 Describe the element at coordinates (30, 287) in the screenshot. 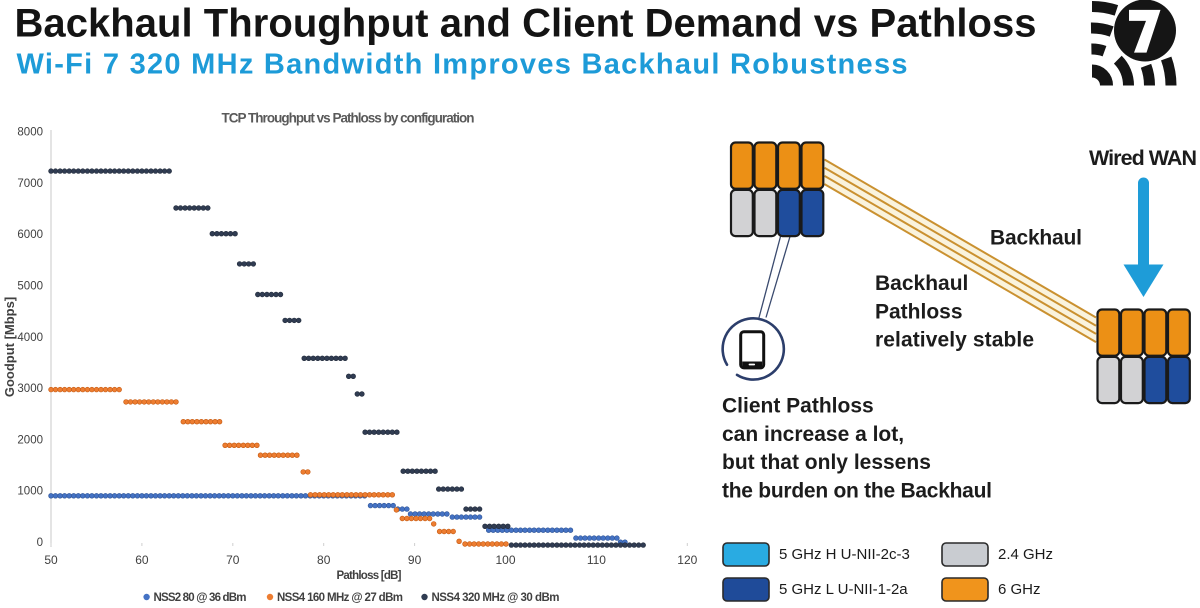

I see `svg-text: 5000` at that location.